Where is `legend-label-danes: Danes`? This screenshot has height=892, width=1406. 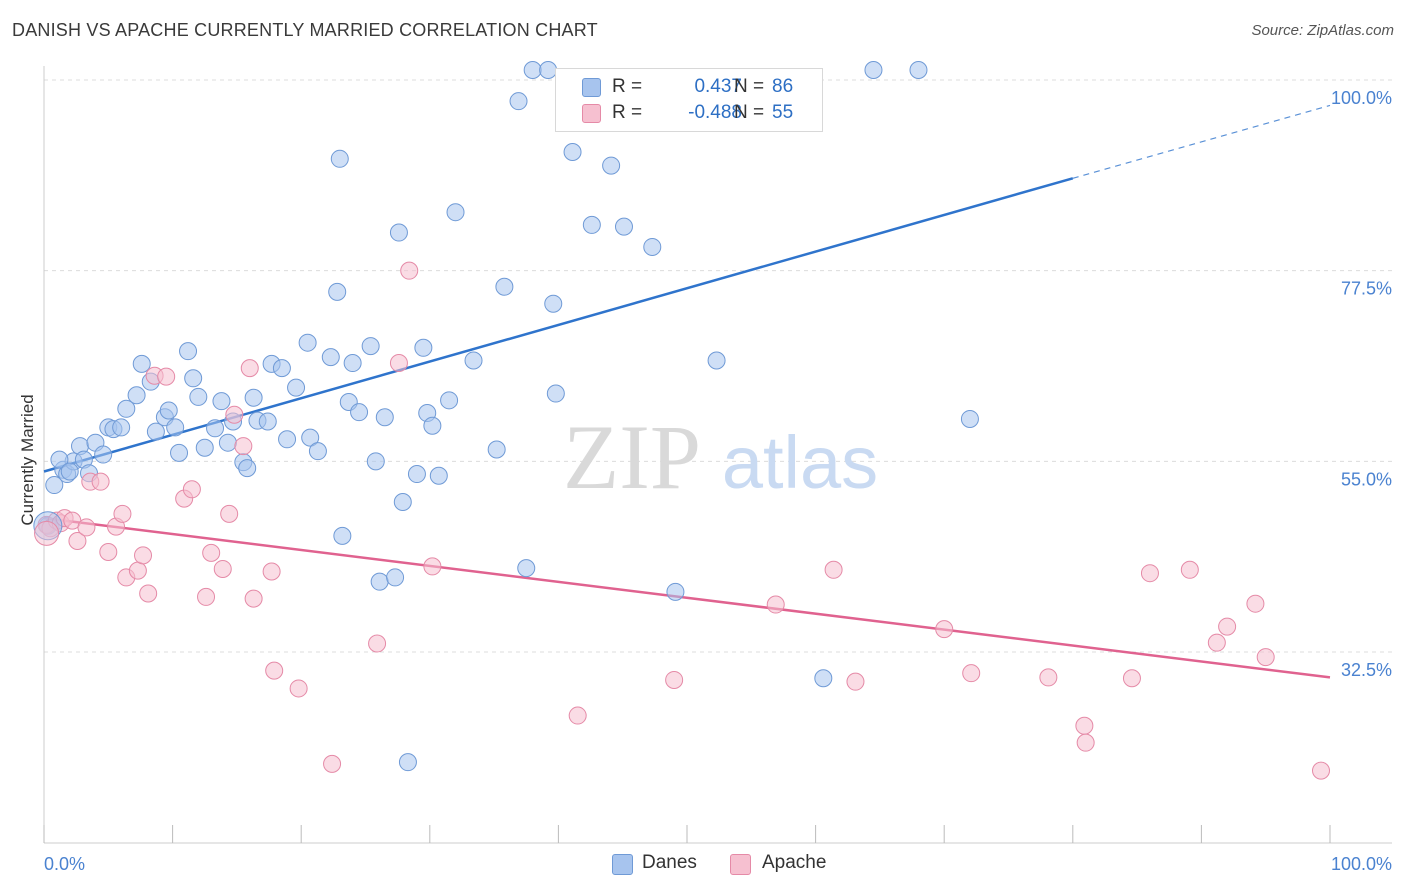 legend-label-danes: Danes is located at coordinates (669, 862).